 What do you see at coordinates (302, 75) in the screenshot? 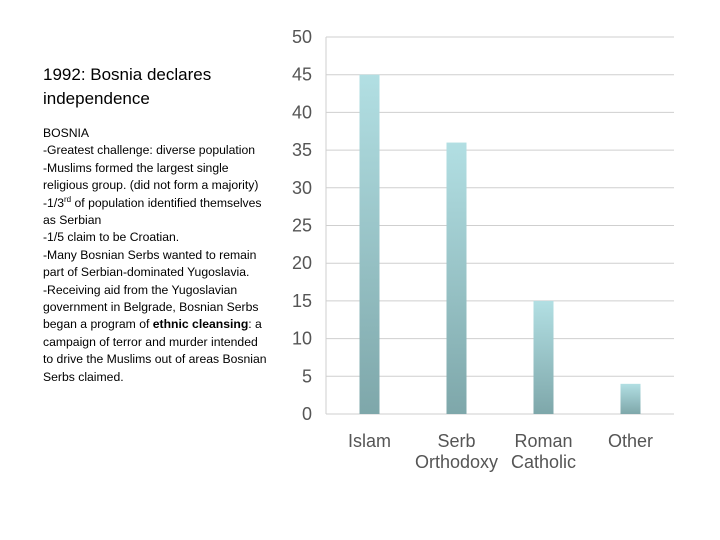
I see `y-tick-label: 45` at bounding box center [302, 75].